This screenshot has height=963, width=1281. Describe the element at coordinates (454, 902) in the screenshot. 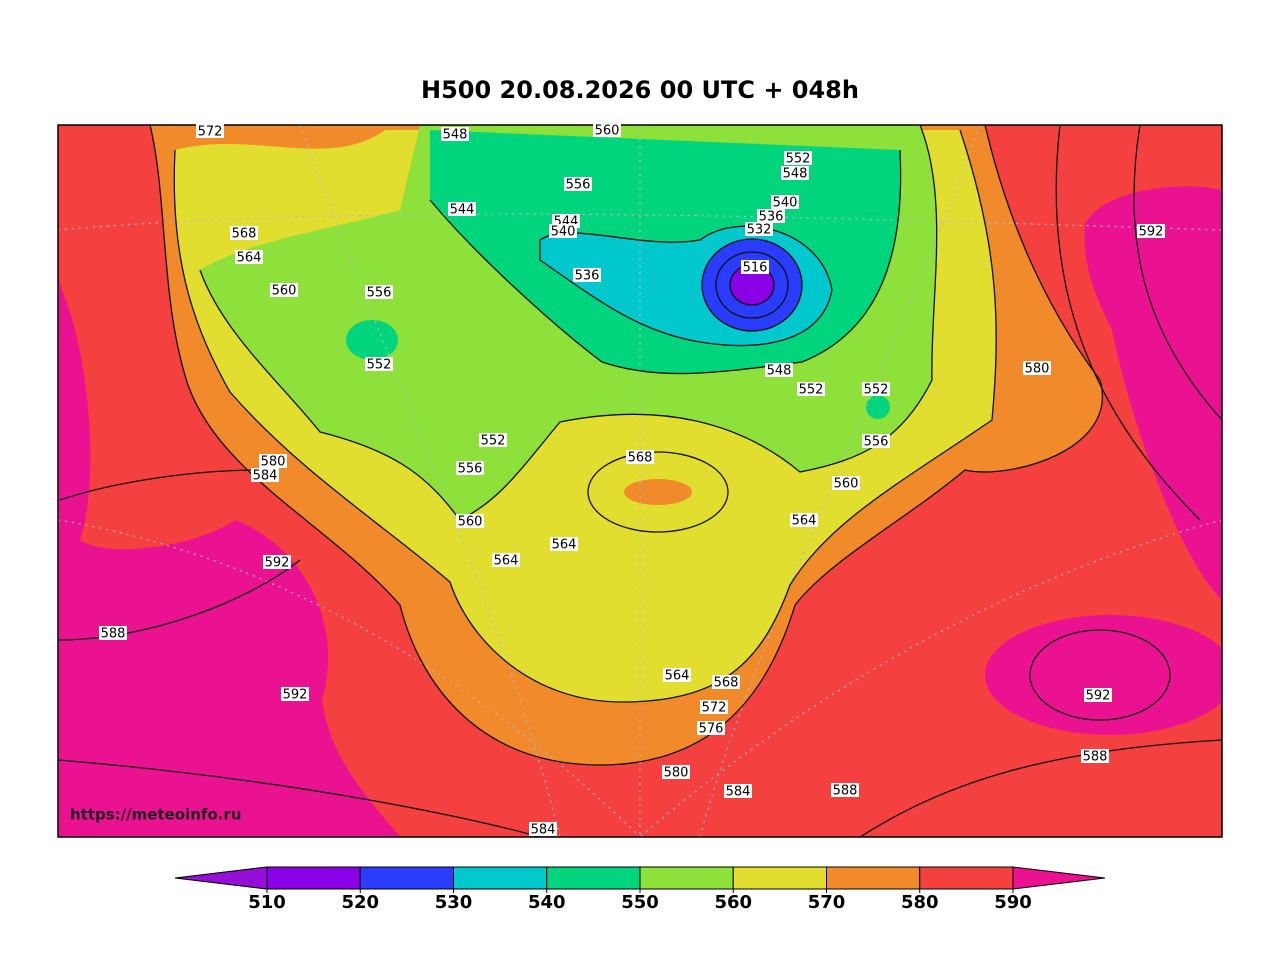

I see `colorbar-tick-label: 530` at that location.